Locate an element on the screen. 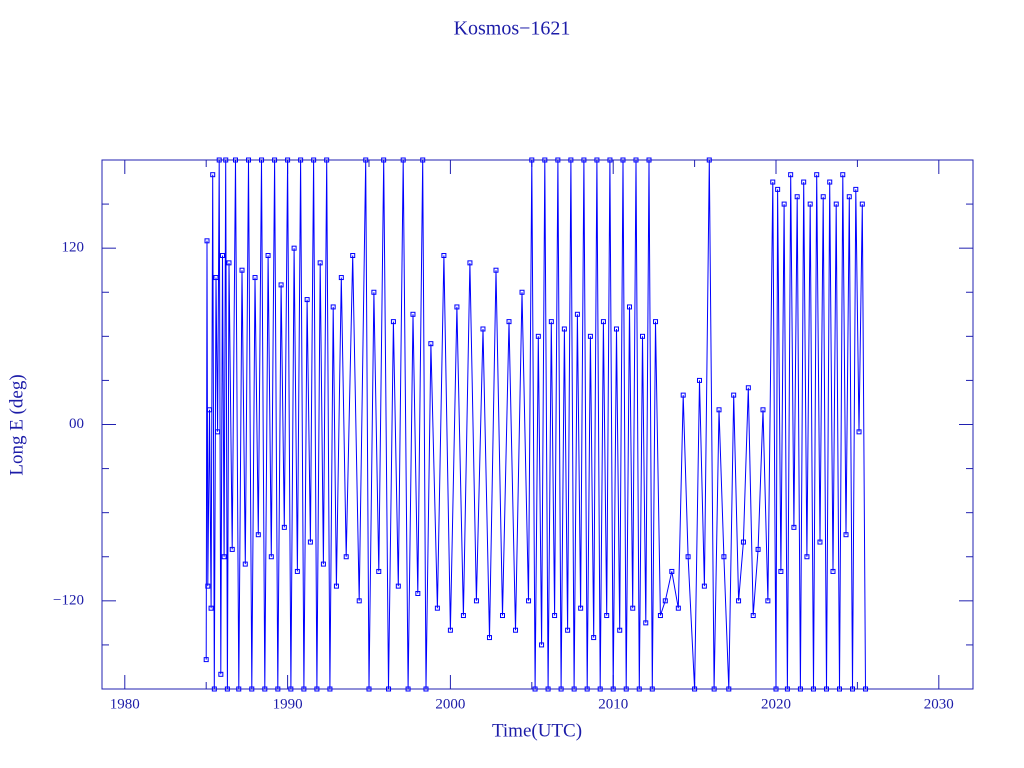 Image resolution: width=1024 pixels, height=768 pixels. x-tick-label: 1990 is located at coordinates (288, 704).